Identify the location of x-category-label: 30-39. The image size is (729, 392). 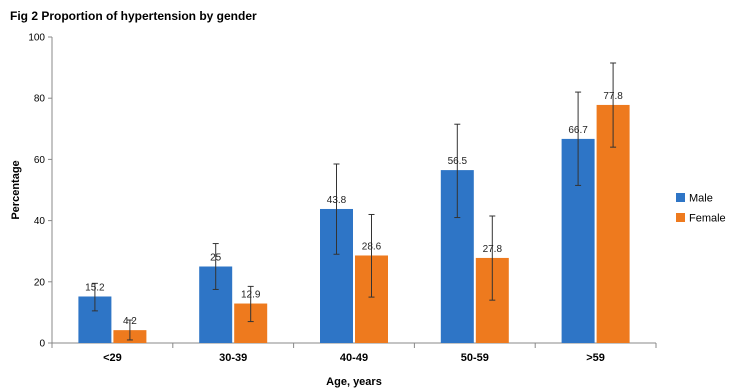
(233, 358).